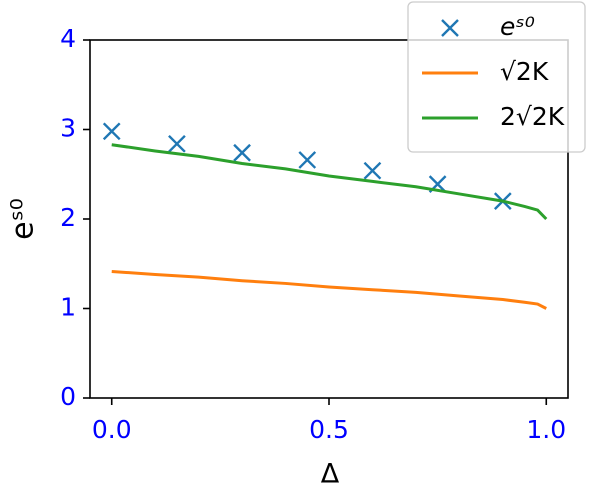 This screenshot has width=600, height=492. What do you see at coordinates (517, 26) in the screenshot?
I see `legend-label: eˢ⁰` at bounding box center [517, 26].